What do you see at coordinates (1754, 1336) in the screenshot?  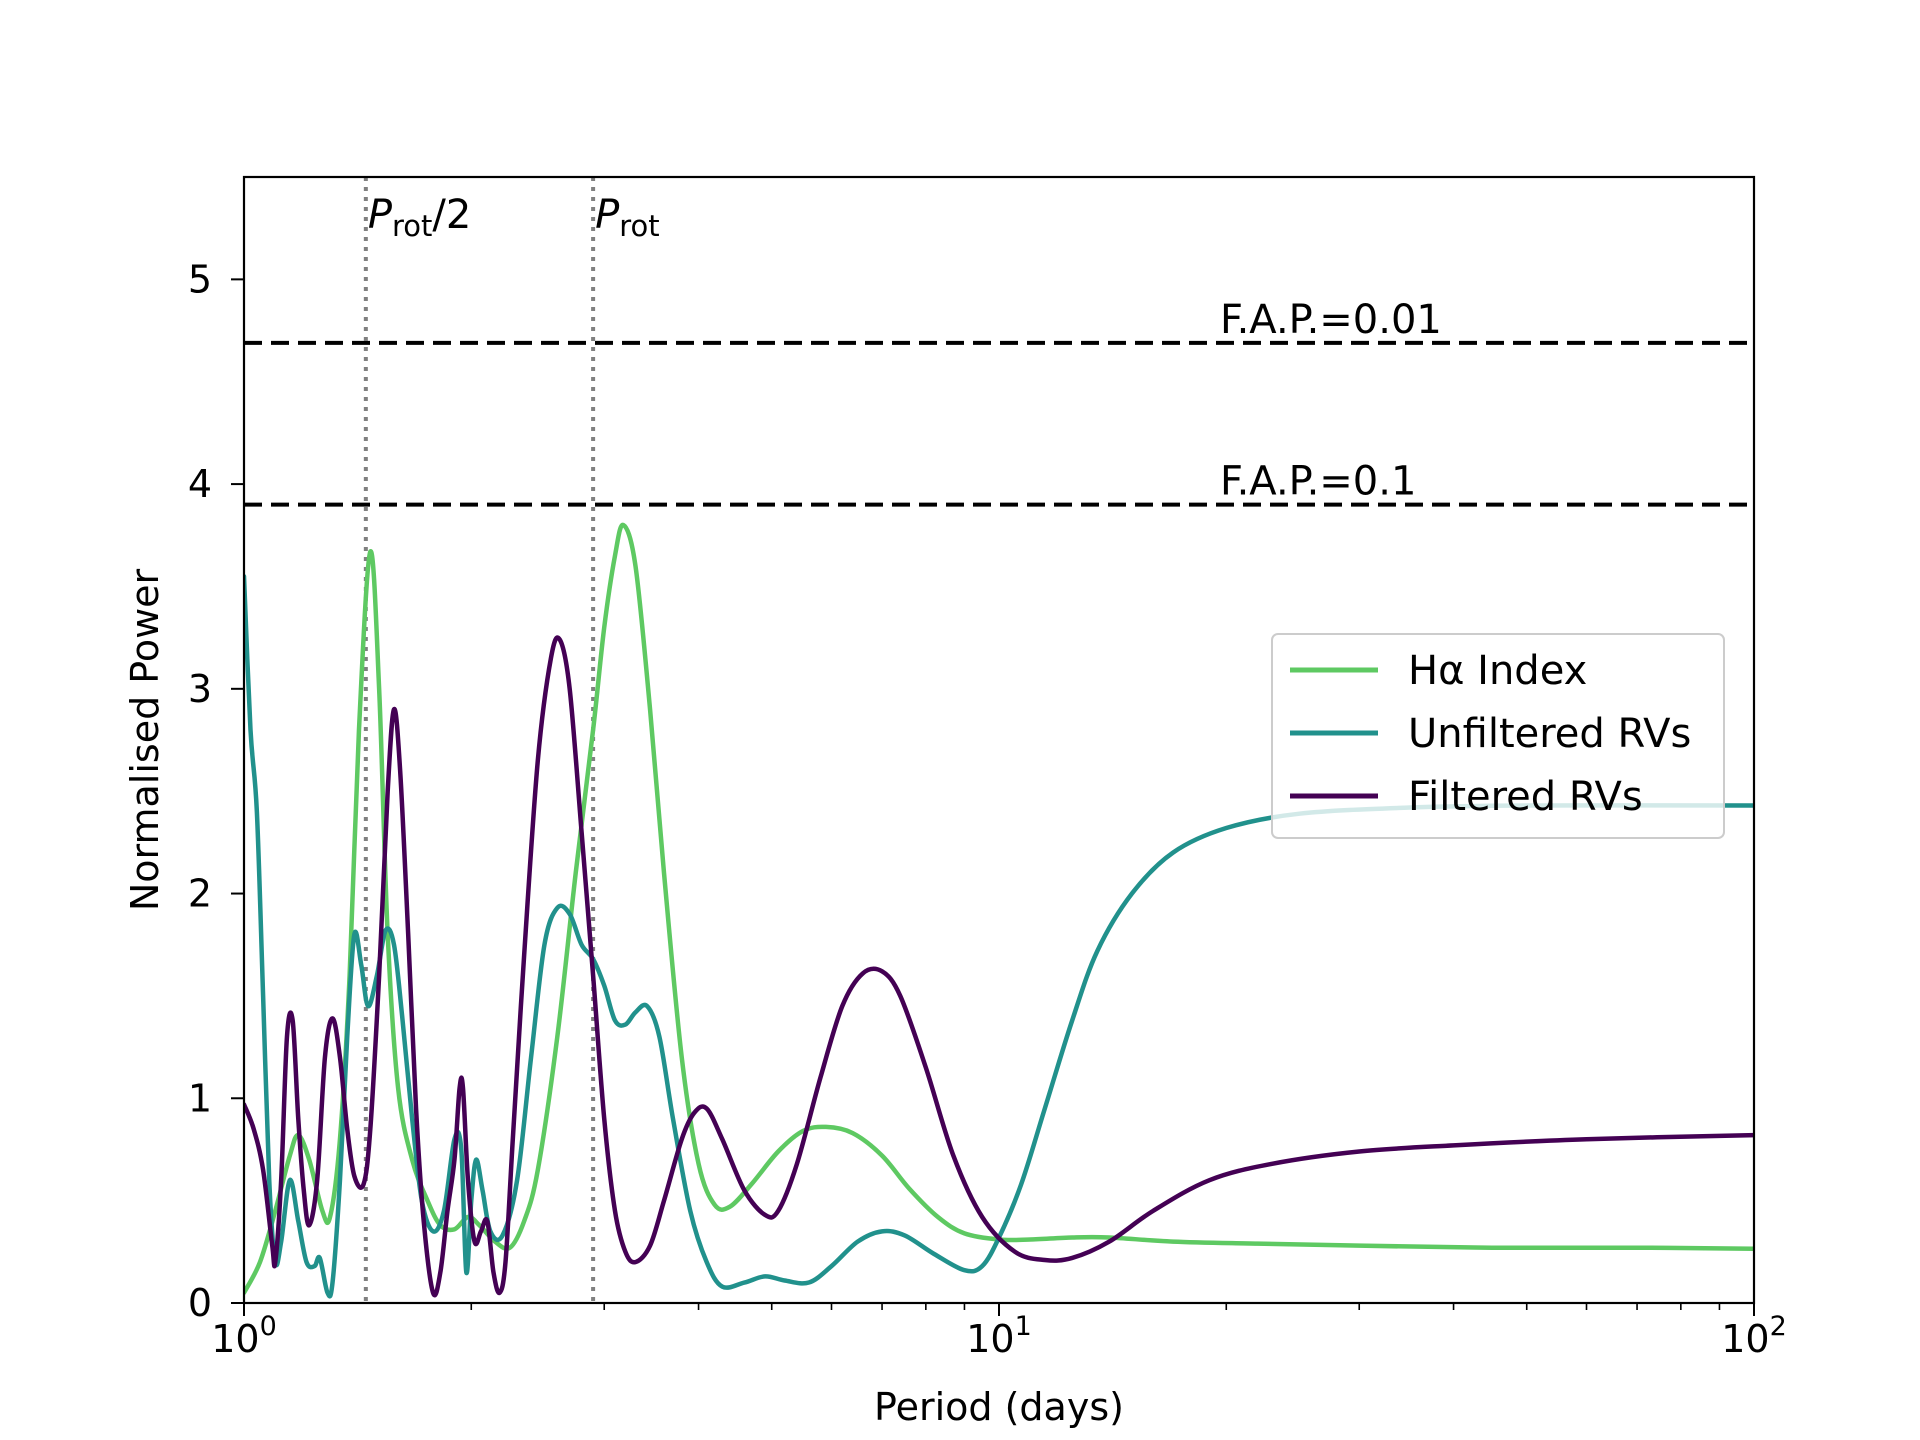 I see `x-tick-label-2: 10²` at bounding box center [1754, 1336].